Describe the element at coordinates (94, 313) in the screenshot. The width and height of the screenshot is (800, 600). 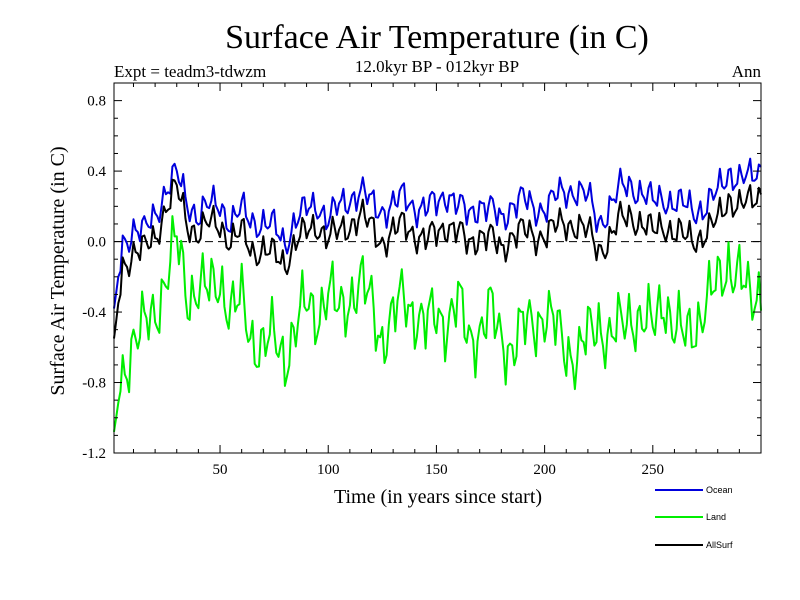
I see `y-tick-label: -0.4` at that location.